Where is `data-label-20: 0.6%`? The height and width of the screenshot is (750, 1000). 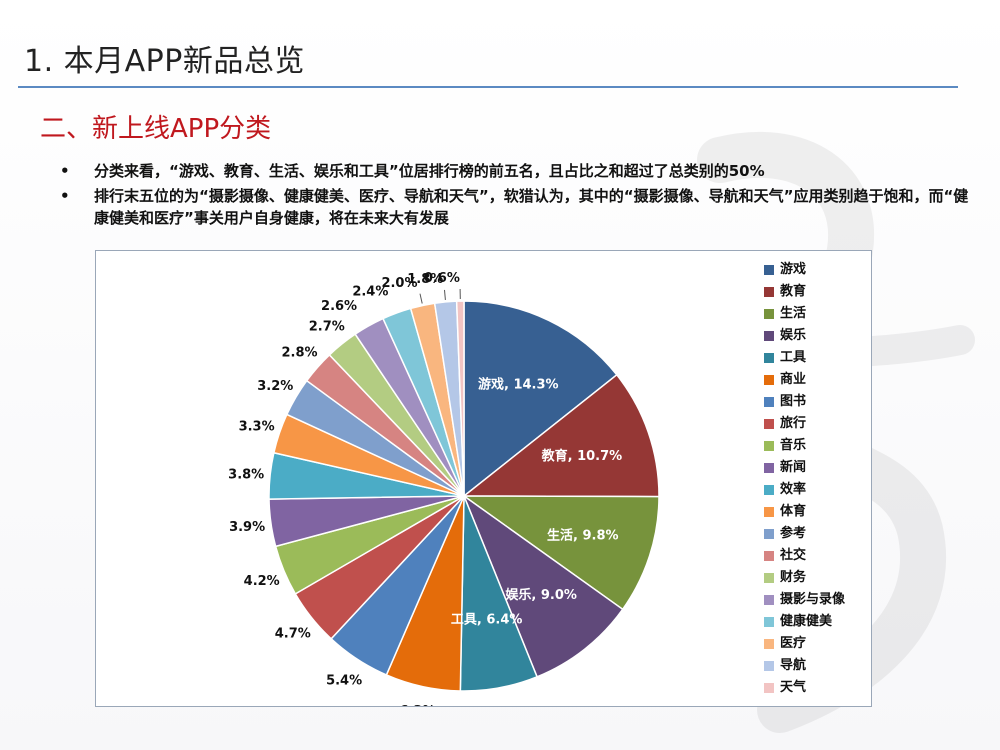 data-label-20: 0.6% is located at coordinates (442, 278).